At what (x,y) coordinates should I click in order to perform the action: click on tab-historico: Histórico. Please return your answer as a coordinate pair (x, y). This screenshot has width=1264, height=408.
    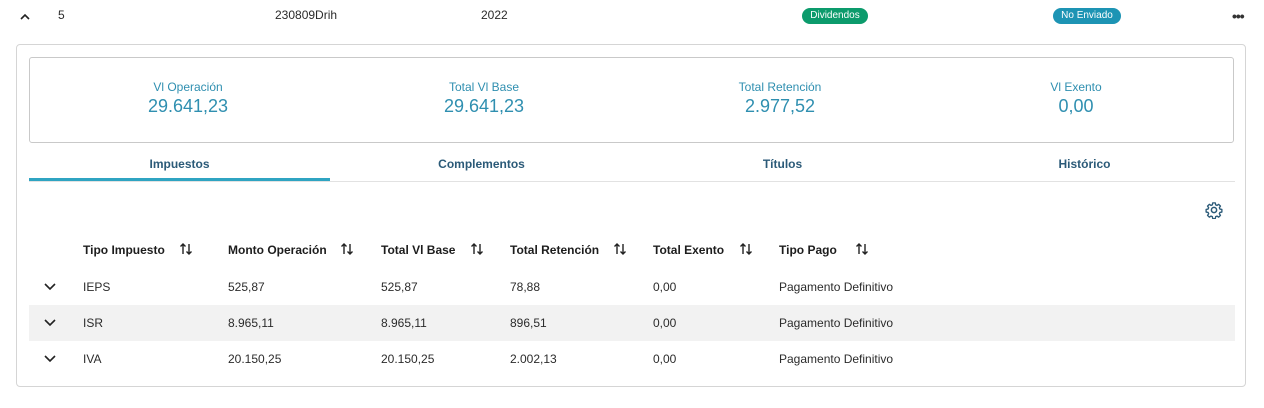
    Looking at the image, I should click on (1084, 164).